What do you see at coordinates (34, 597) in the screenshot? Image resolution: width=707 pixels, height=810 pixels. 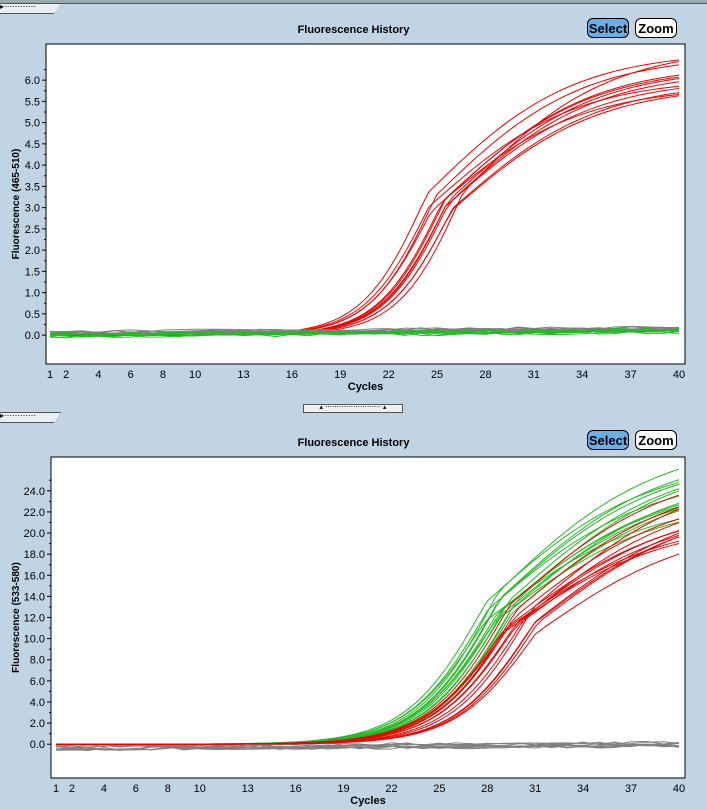 I see `y-tick-label: 14.0` at bounding box center [34, 597].